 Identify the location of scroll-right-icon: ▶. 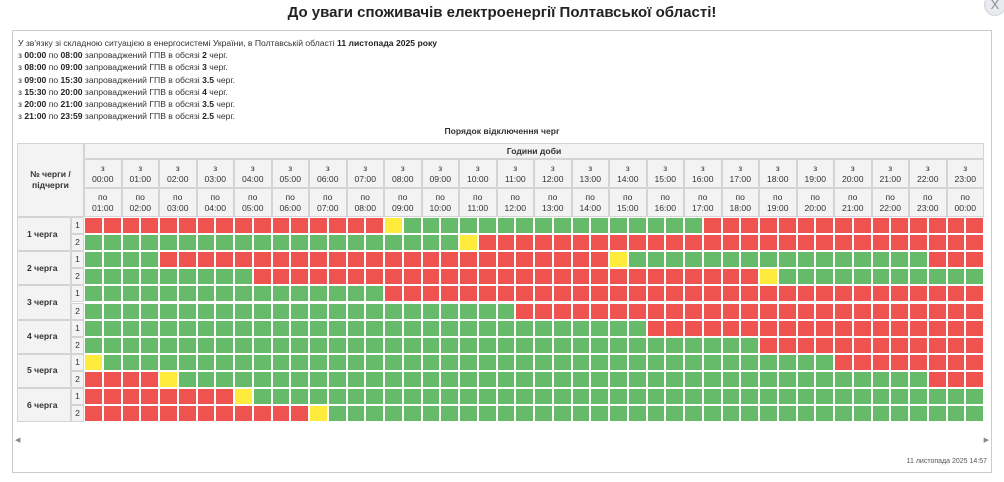
(986, 440).